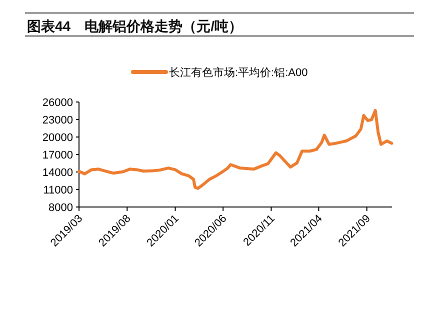  What do you see at coordinates (58, 190) in the screenshot?
I see `y-tick-label: 11000` at bounding box center [58, 190].